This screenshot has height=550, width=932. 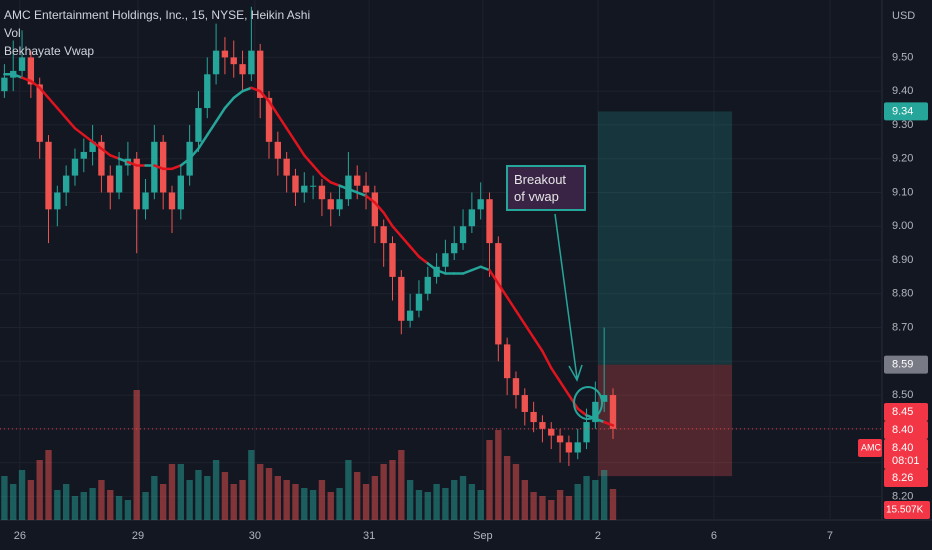 What do you see at coordinates (830, 536) in the screenshot?
I see `x-tick-label: 7` at bounding box center [830, 536].